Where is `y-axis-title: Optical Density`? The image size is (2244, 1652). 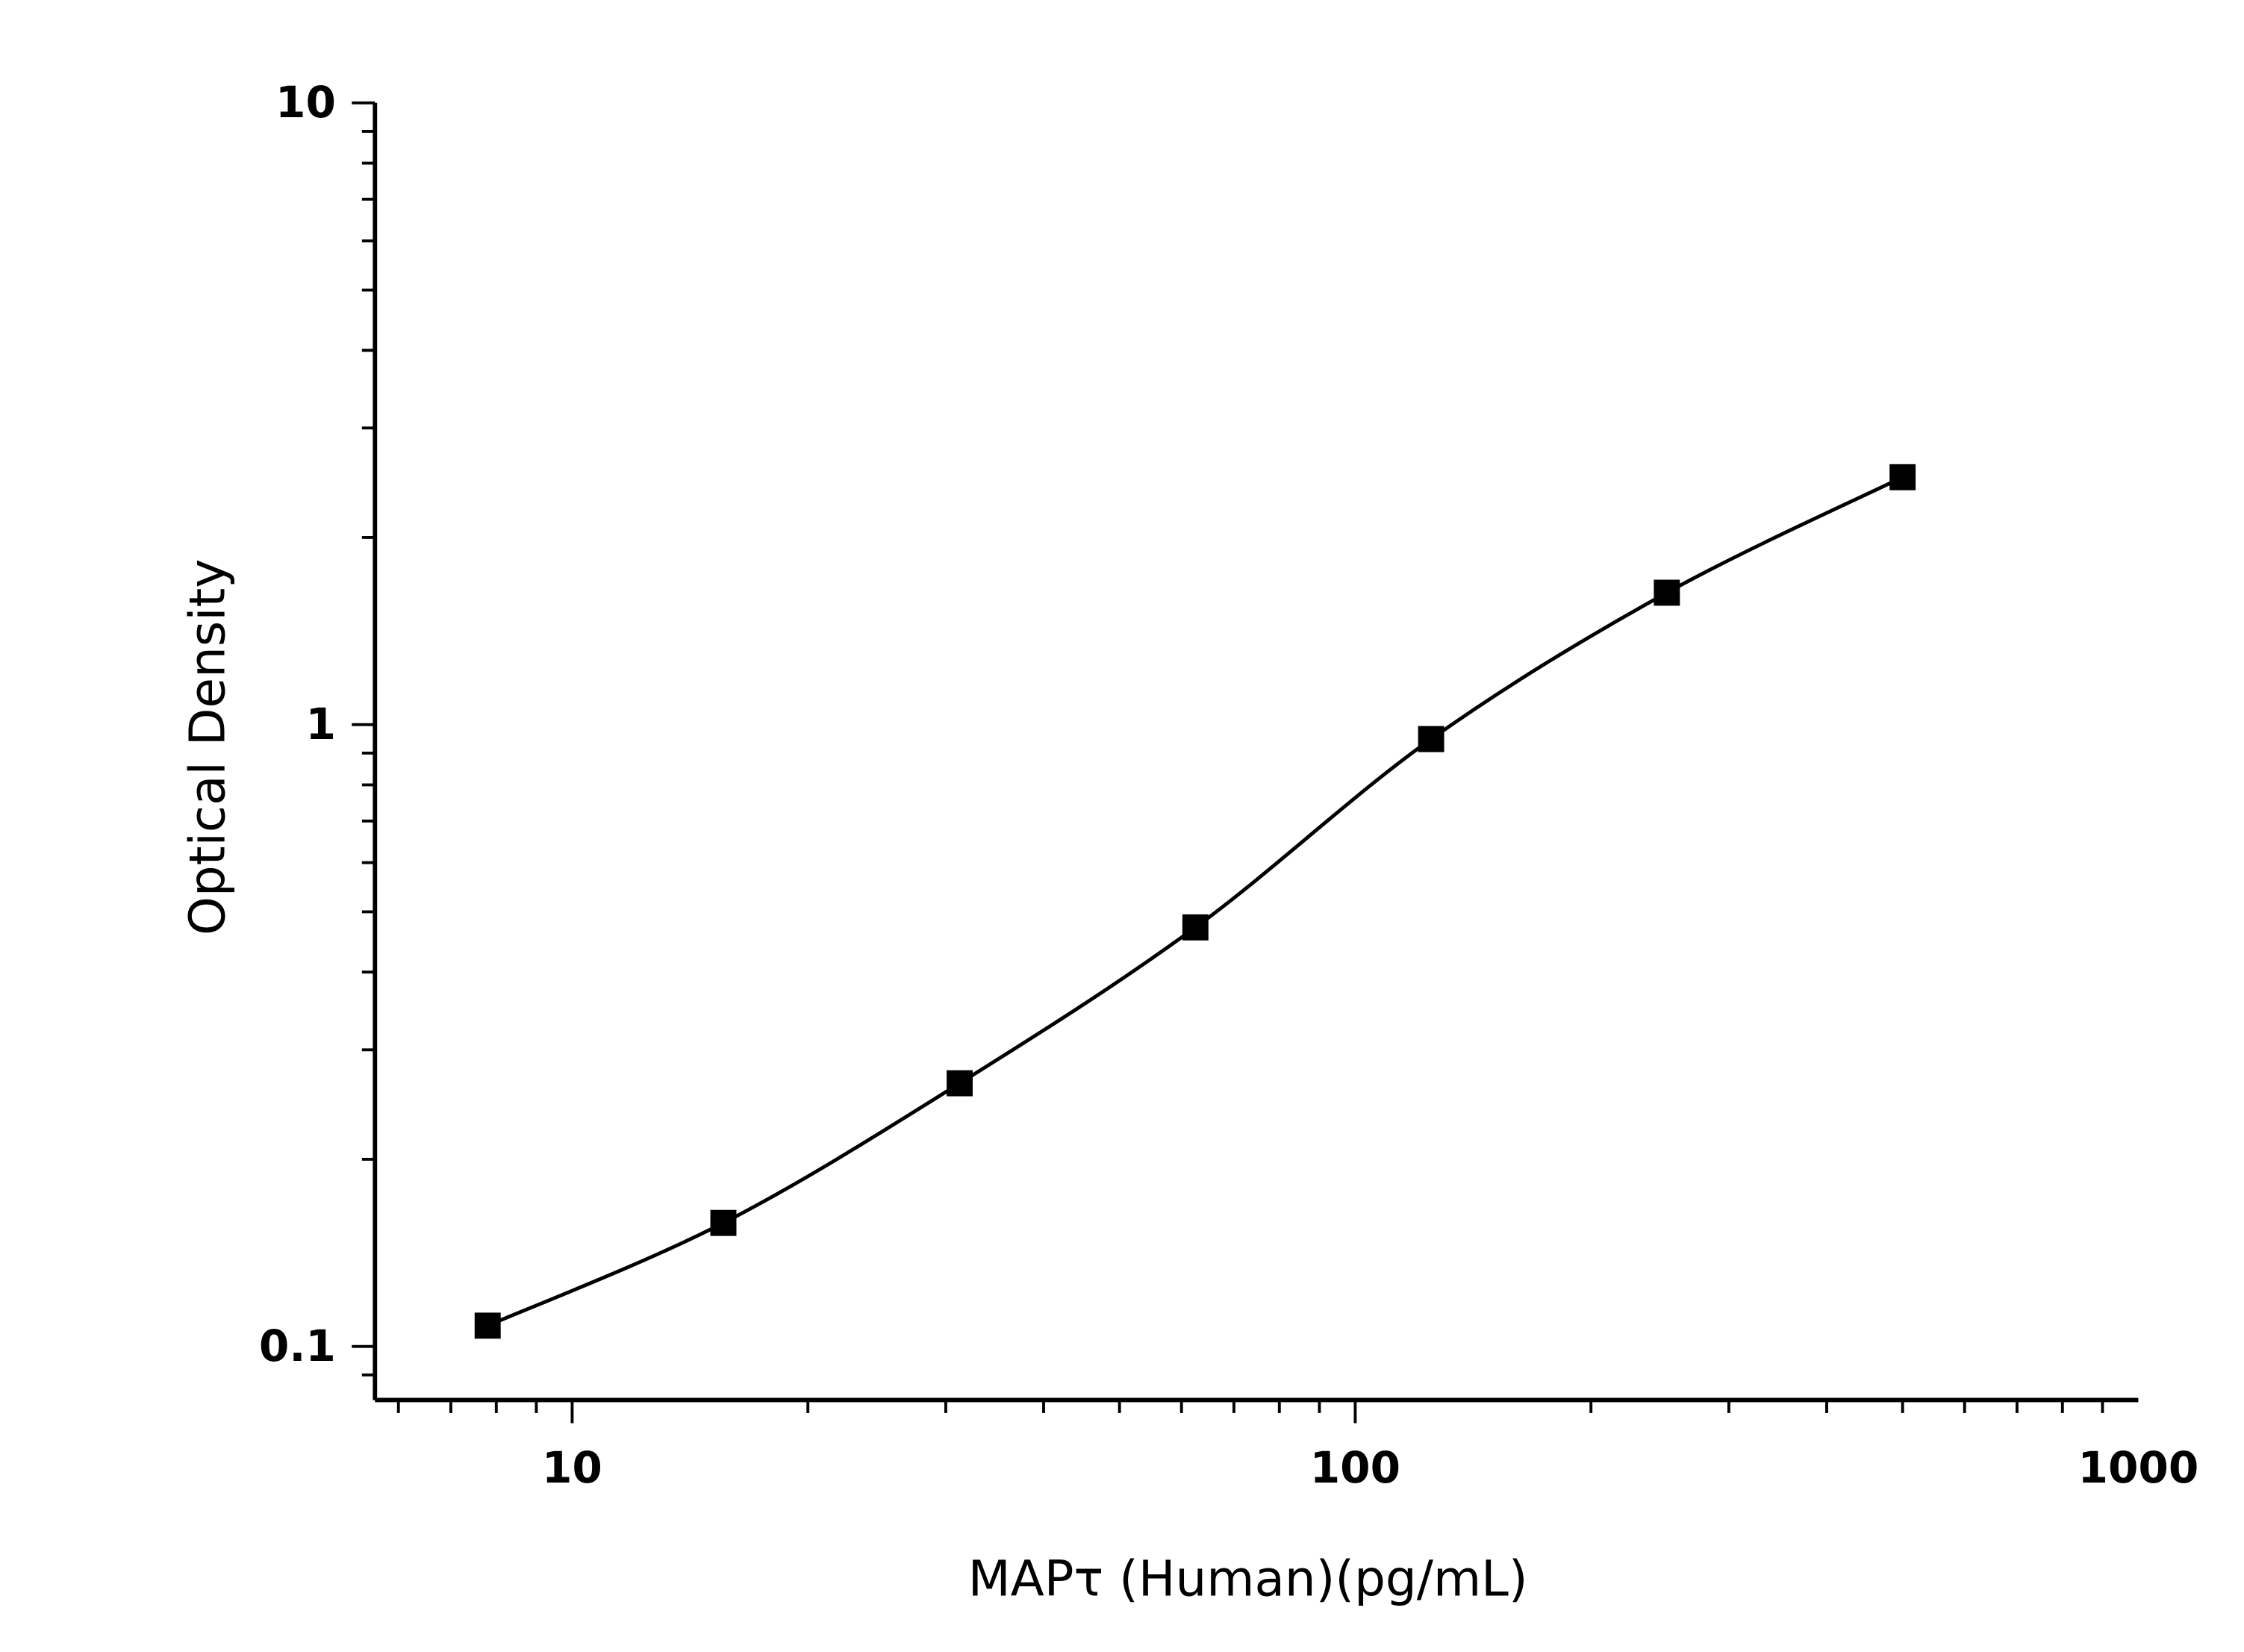
y-axis-title: Optical Density is located at coordinates (208, 747).